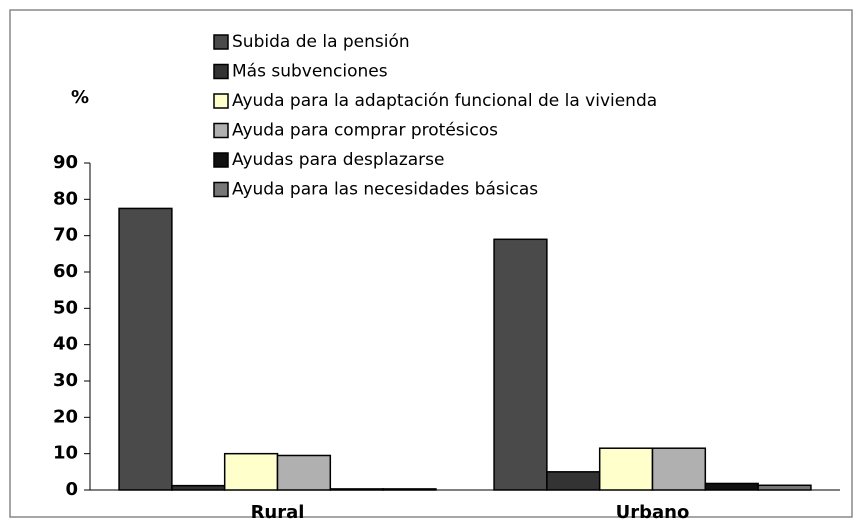 Image resolution: width=864 pixels, height=528 pixels. What do you see at coordinates (385, 190) in the screenshot?
I see `legend-label: Ayuda para las necesidades básicas` at bounding box center [385, 190].